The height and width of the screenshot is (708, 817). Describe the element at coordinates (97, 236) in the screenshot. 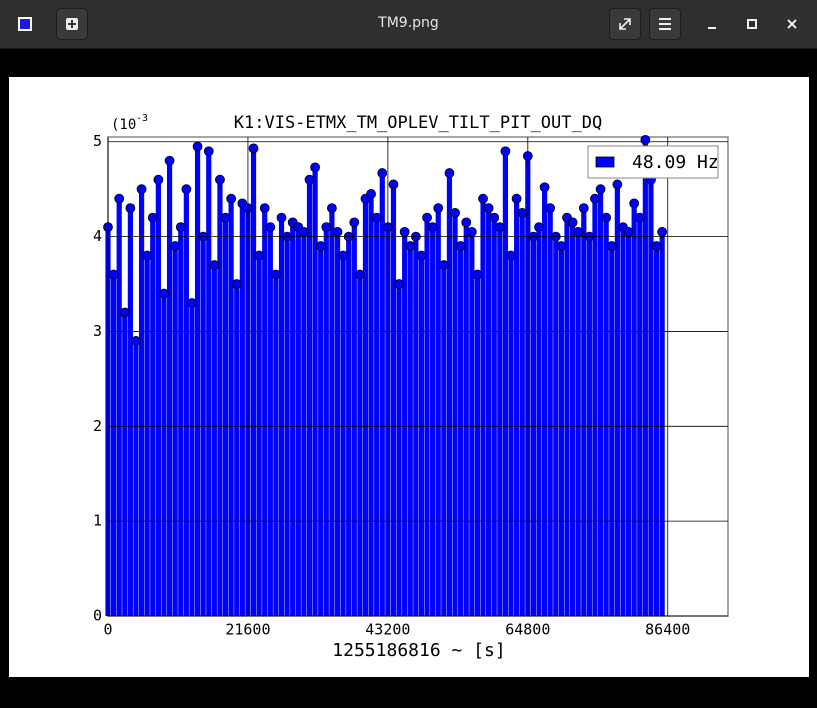

I see `y-tick-label: 4` at that location.